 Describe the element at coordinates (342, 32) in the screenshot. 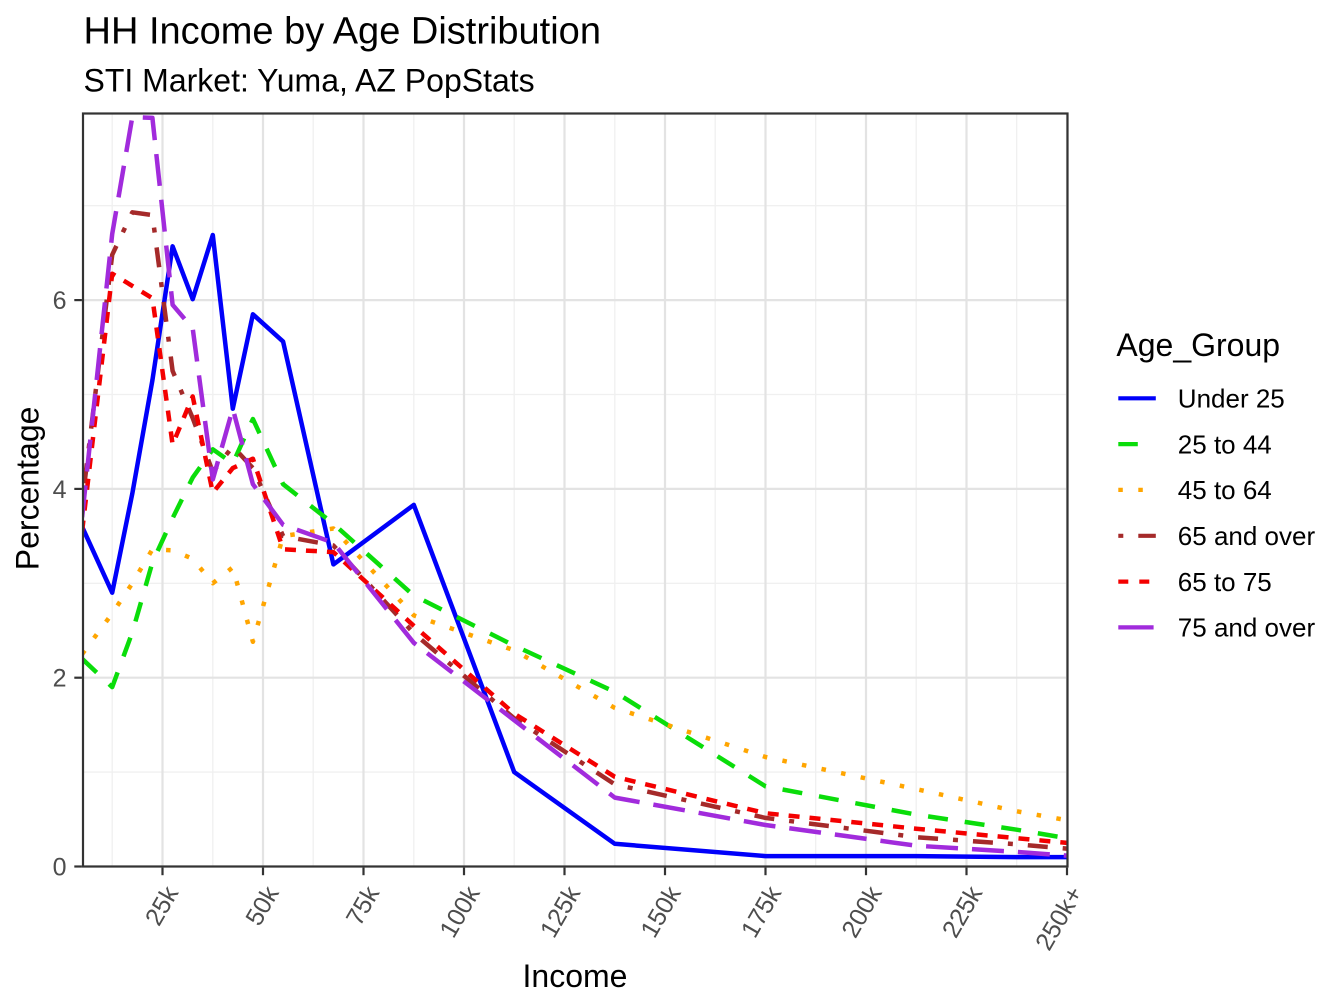

I see `svg-text: HH Income by Age Distribution` at that location.